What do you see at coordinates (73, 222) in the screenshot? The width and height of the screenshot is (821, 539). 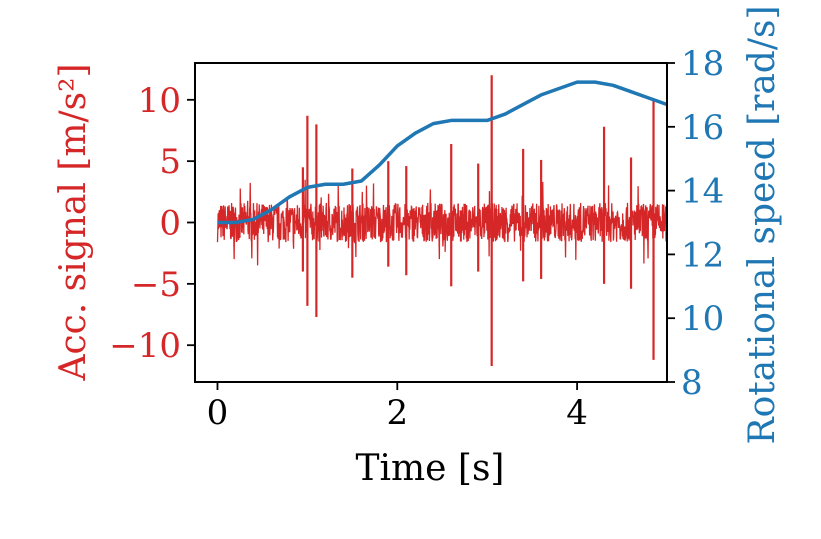 I see `left-y-axis-label: Acc. signal [m/s²]` at bounding box center [73, 222].